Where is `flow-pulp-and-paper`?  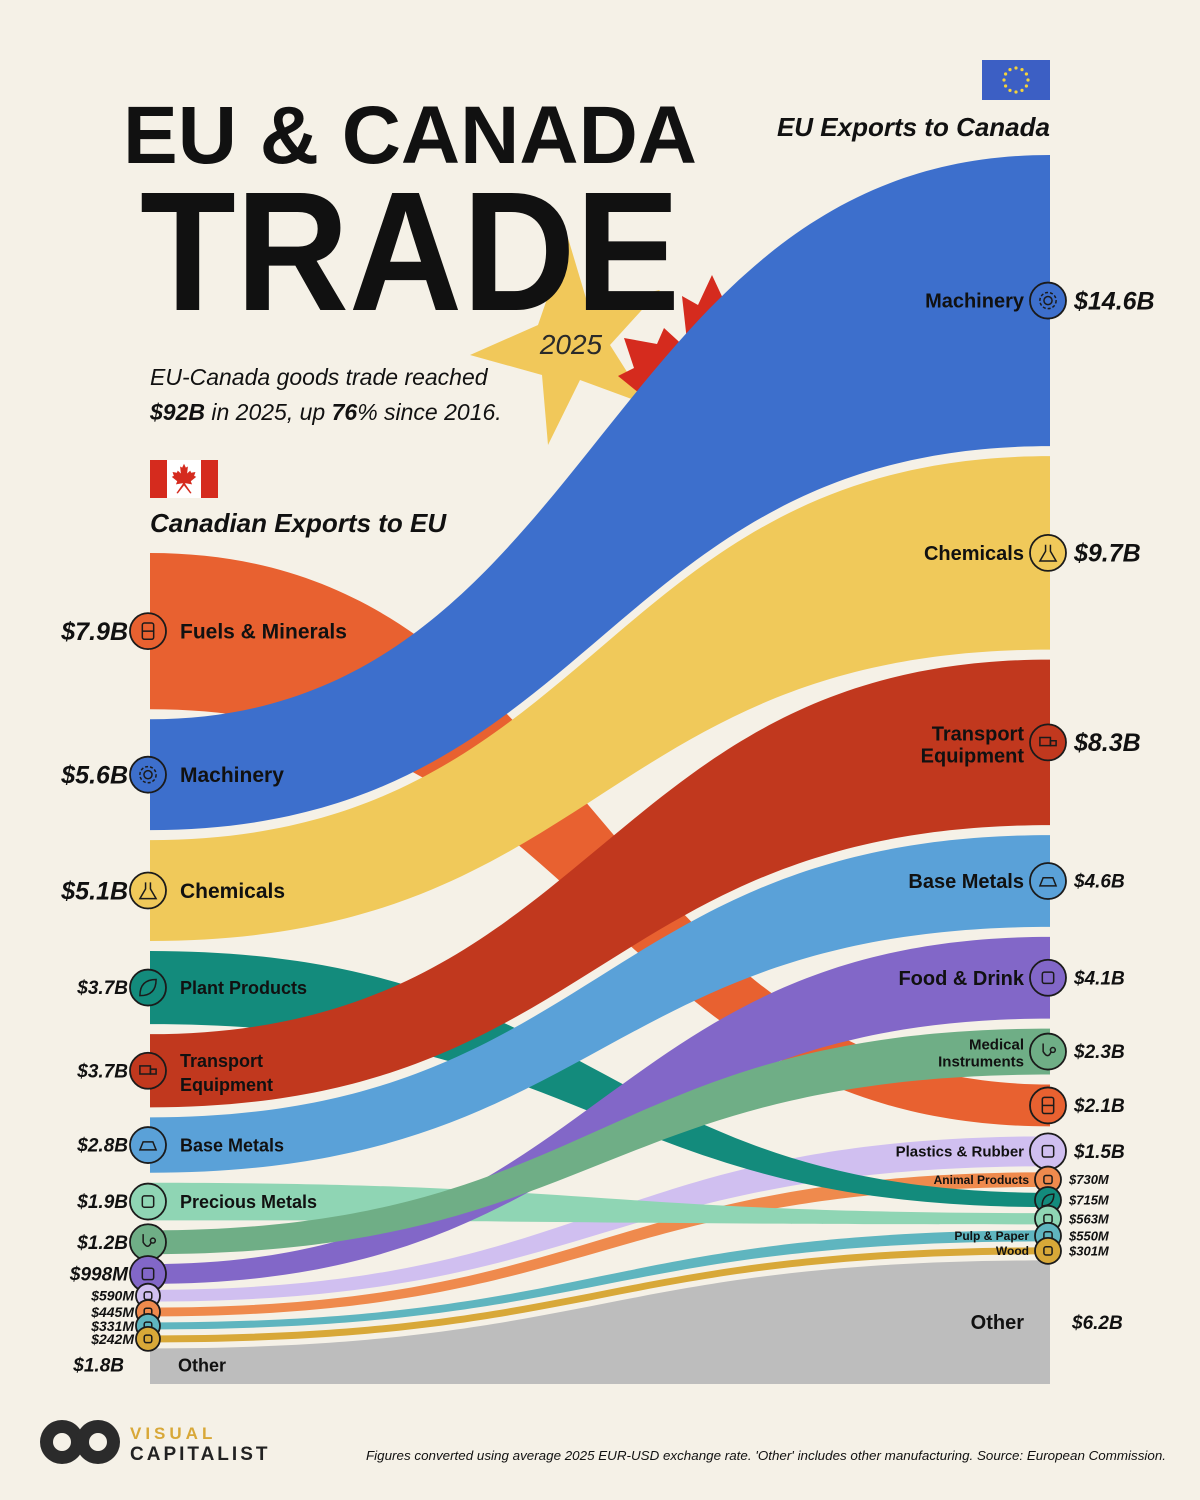
flow-pulp-and-paper is located at coordinates (600, 1280).